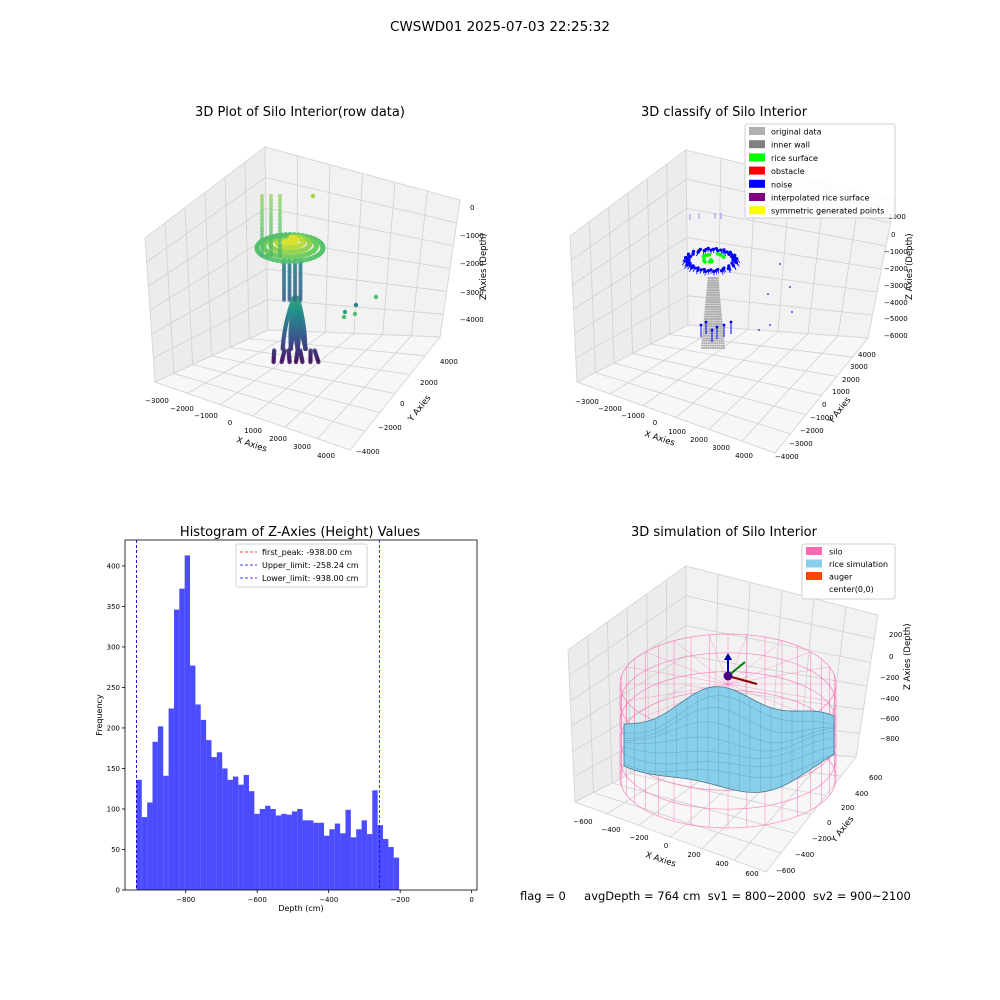 Image resolution: width=1000 pixels, height=1000 pixels. What do you see at coordinates (655, 423) in the screenshot?
I see `cls-x-tick: 0` at bounding box center [655, 423].